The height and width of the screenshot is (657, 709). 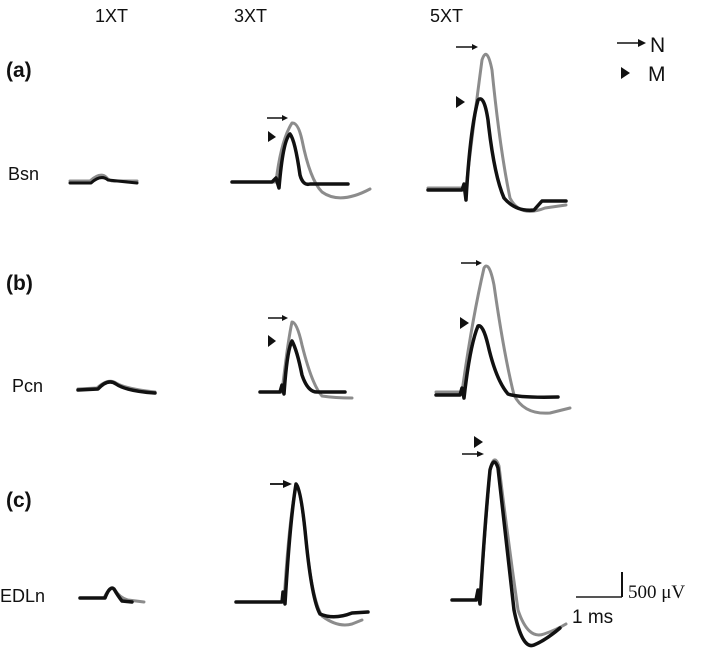 What do you see at coordinates (19, 500) in the screenshot?
I see `panel-label-c: (c)` at bounding box center [19, 500].